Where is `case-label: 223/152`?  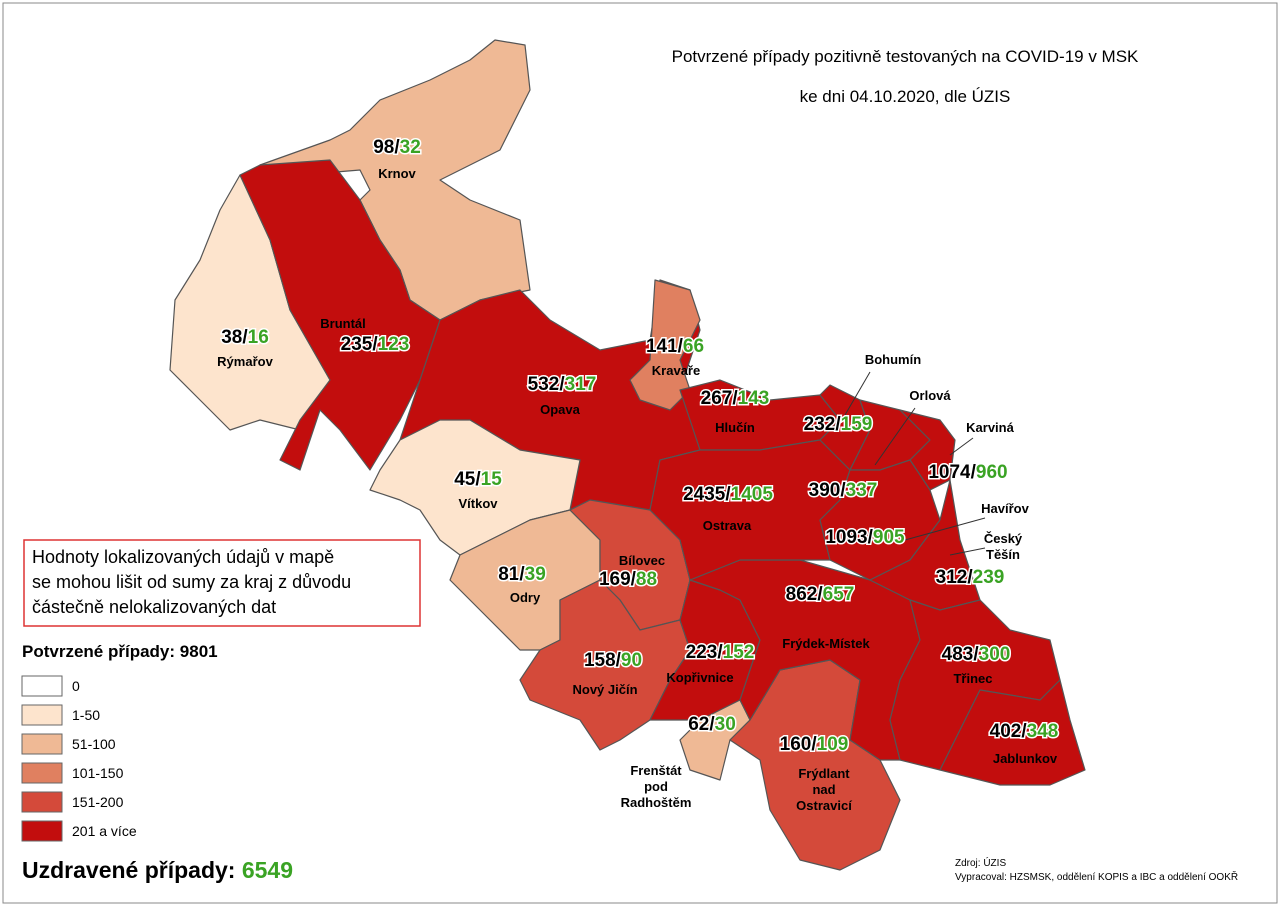
case-label: 223/152 is located at coordinates (720, 652).